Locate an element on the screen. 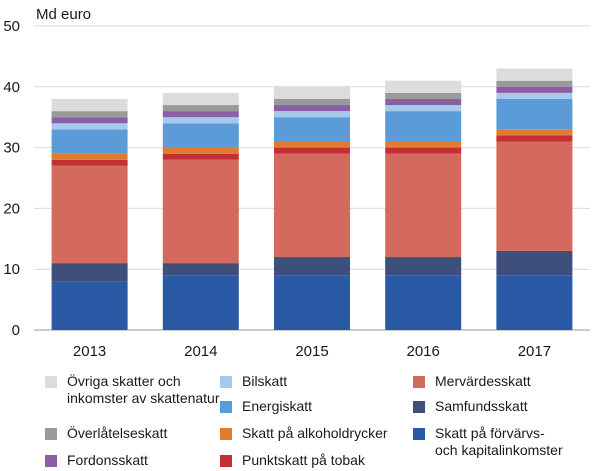  legend-item: Energiskatt is located at coordinates (266, 406).